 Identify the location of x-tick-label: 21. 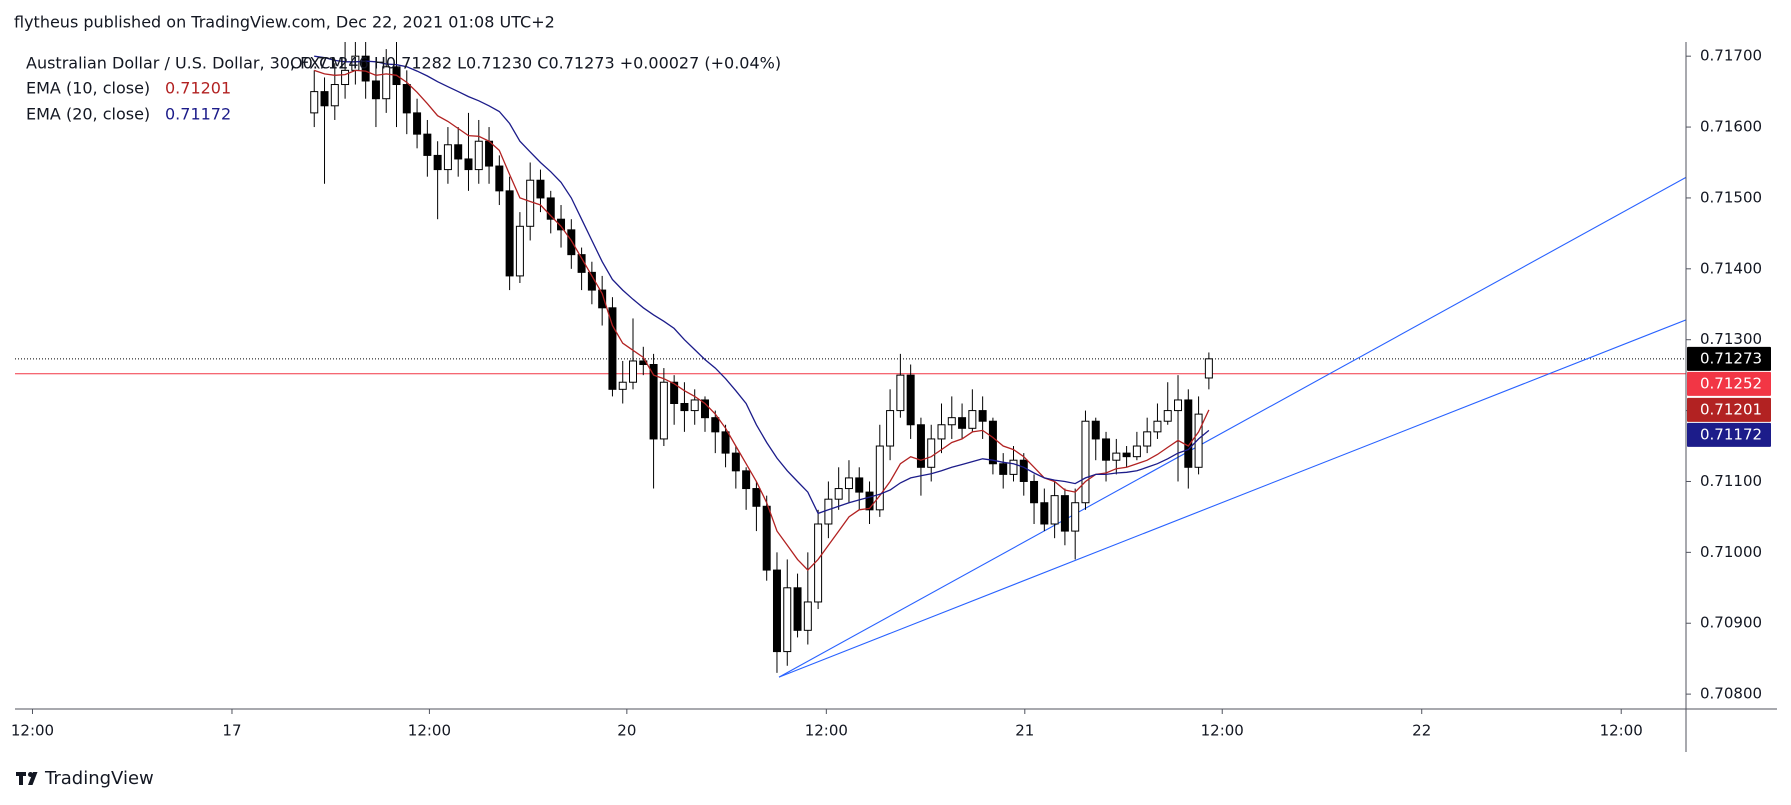
(1024, 731).